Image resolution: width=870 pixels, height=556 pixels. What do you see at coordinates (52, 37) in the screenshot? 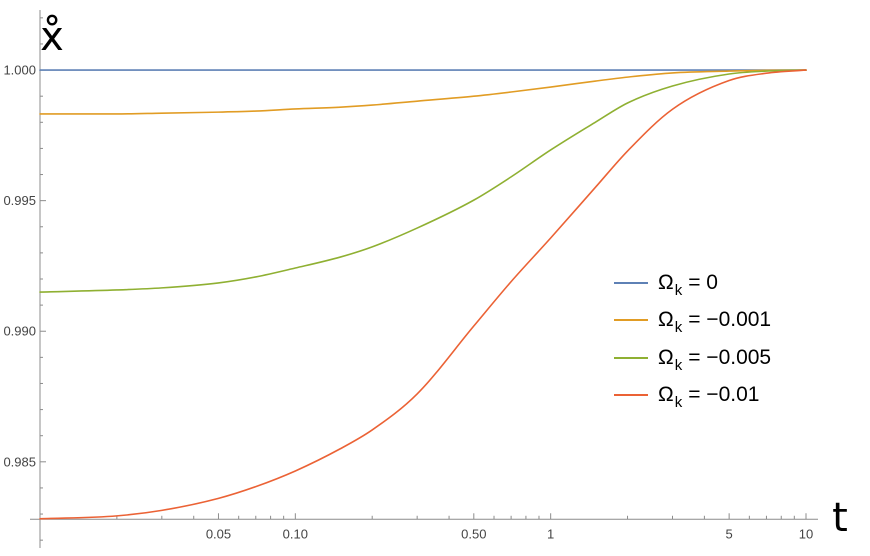
I see `y-axis-label: x̊` at bounding box center [52, 37].